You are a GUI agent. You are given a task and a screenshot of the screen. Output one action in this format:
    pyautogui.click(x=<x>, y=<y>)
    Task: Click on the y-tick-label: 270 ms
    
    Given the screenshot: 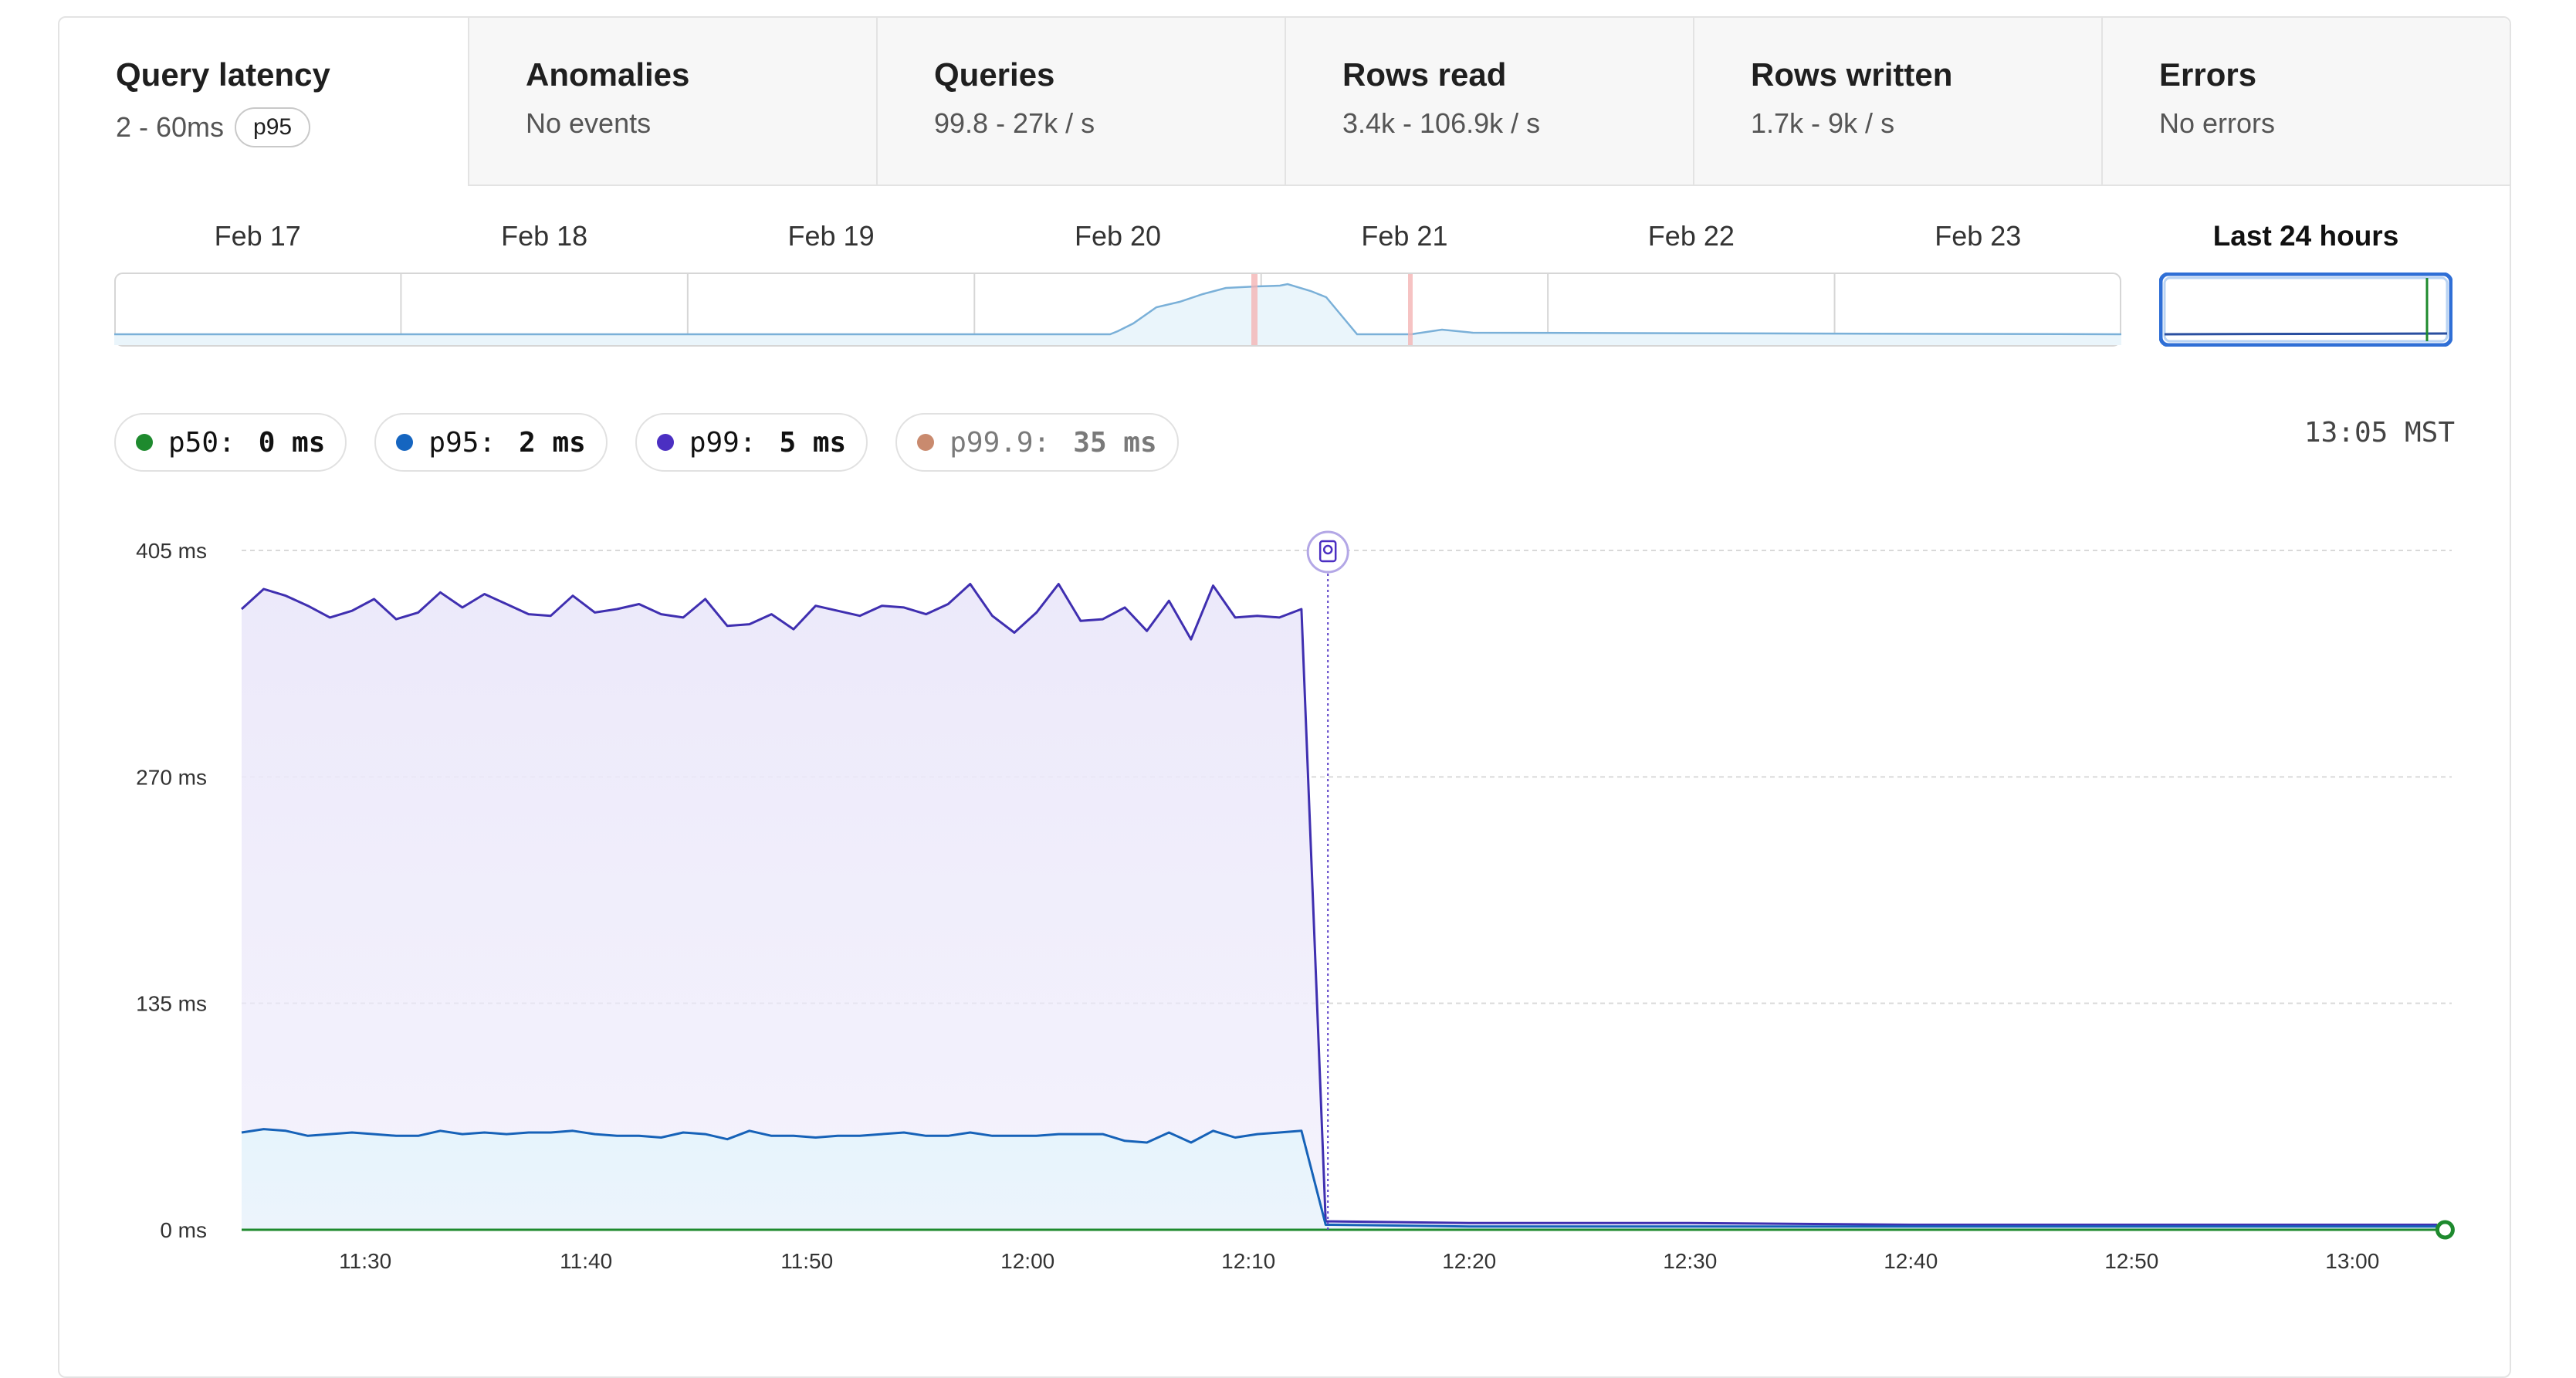 What is the action you would take?
    pyautogui.click(x=172, y=777)
    